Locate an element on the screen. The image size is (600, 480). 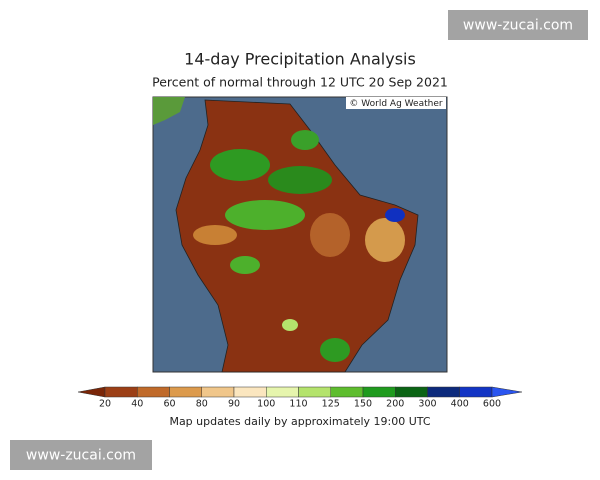
colorbar-label: 600 is located at coordinates (492, 404).